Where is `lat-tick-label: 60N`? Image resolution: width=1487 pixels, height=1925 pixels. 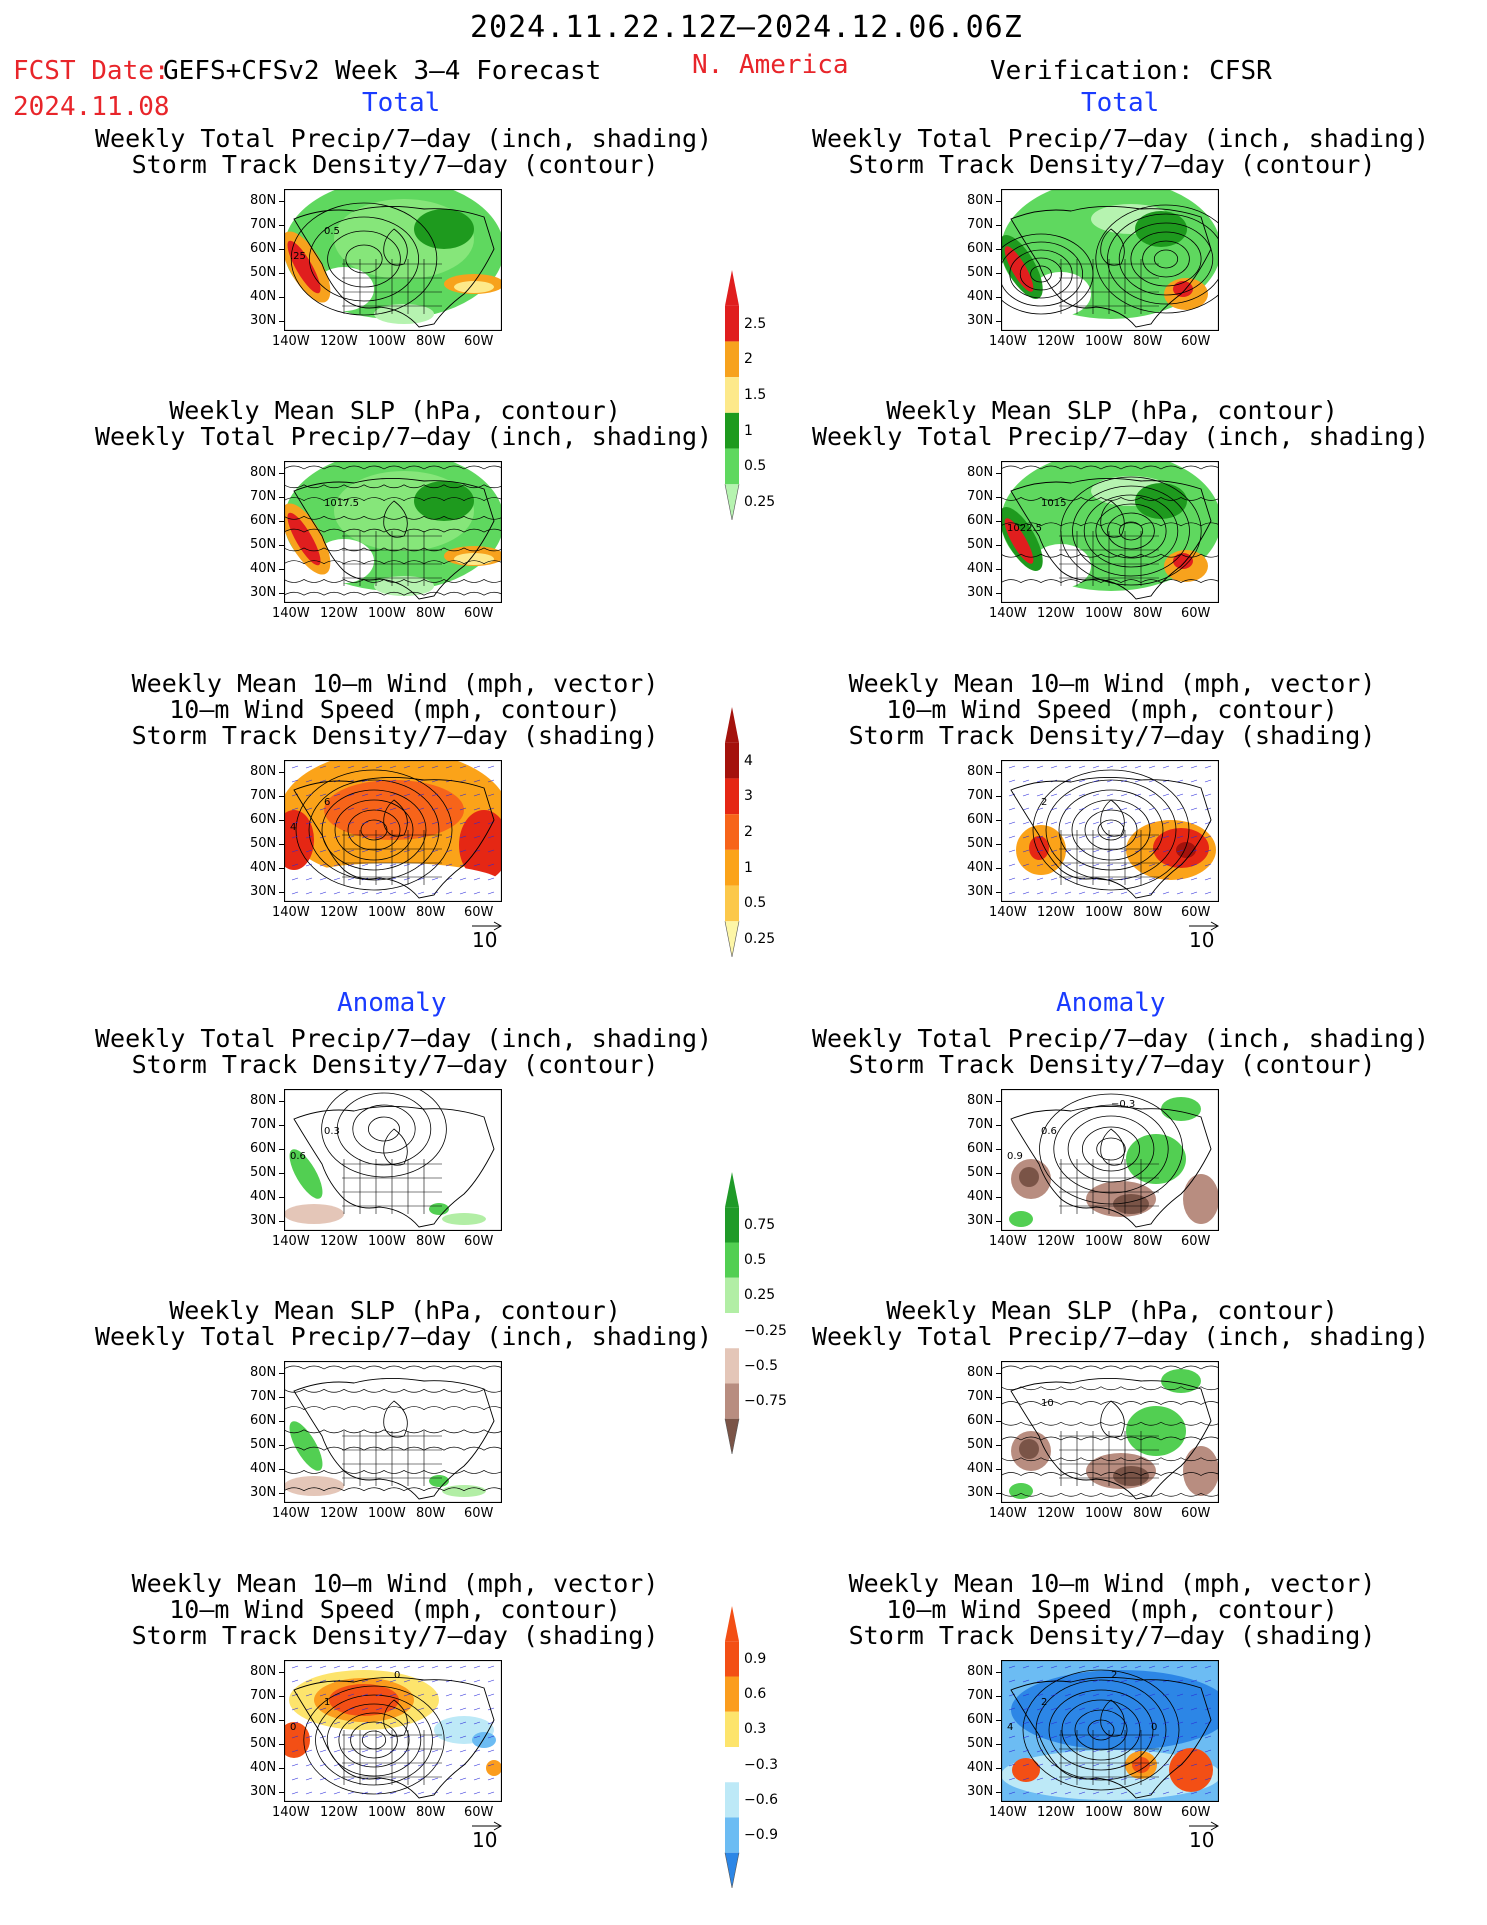
lat-tick-label: 60N is located at coordinates (980, 1719).